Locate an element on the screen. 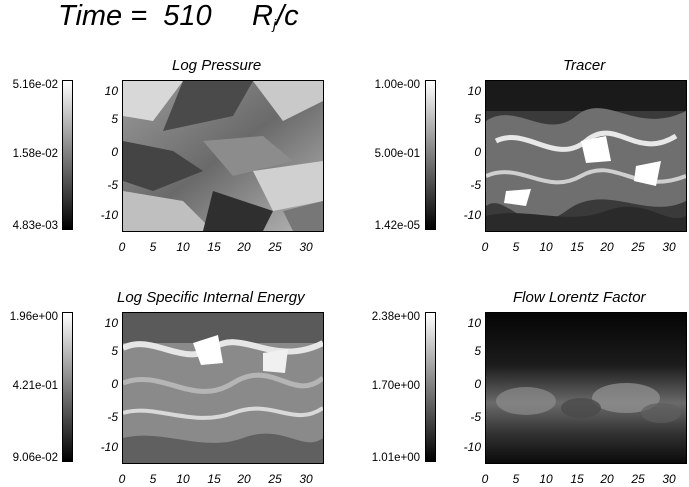 This screenshot has height=487, width=689. plot-flow-lorentz-factor is located at coordinates (586, 388).